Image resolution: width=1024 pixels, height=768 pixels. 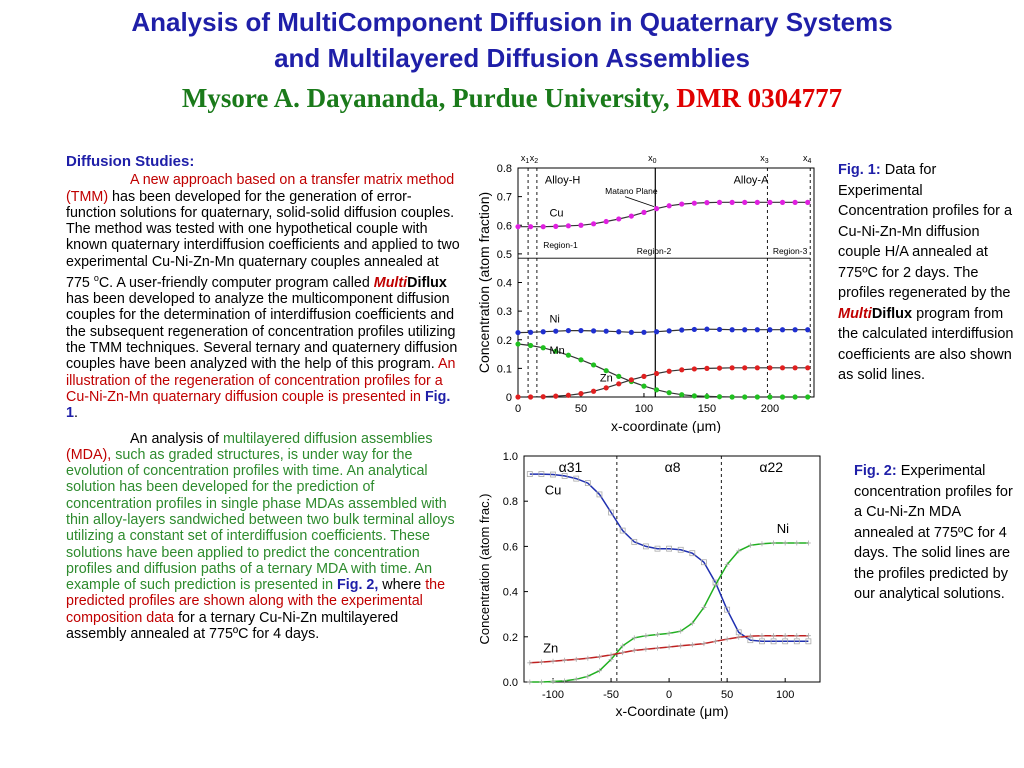 I want to click on section-heading: Diffusion Studies:, so click(x=130, y=161).